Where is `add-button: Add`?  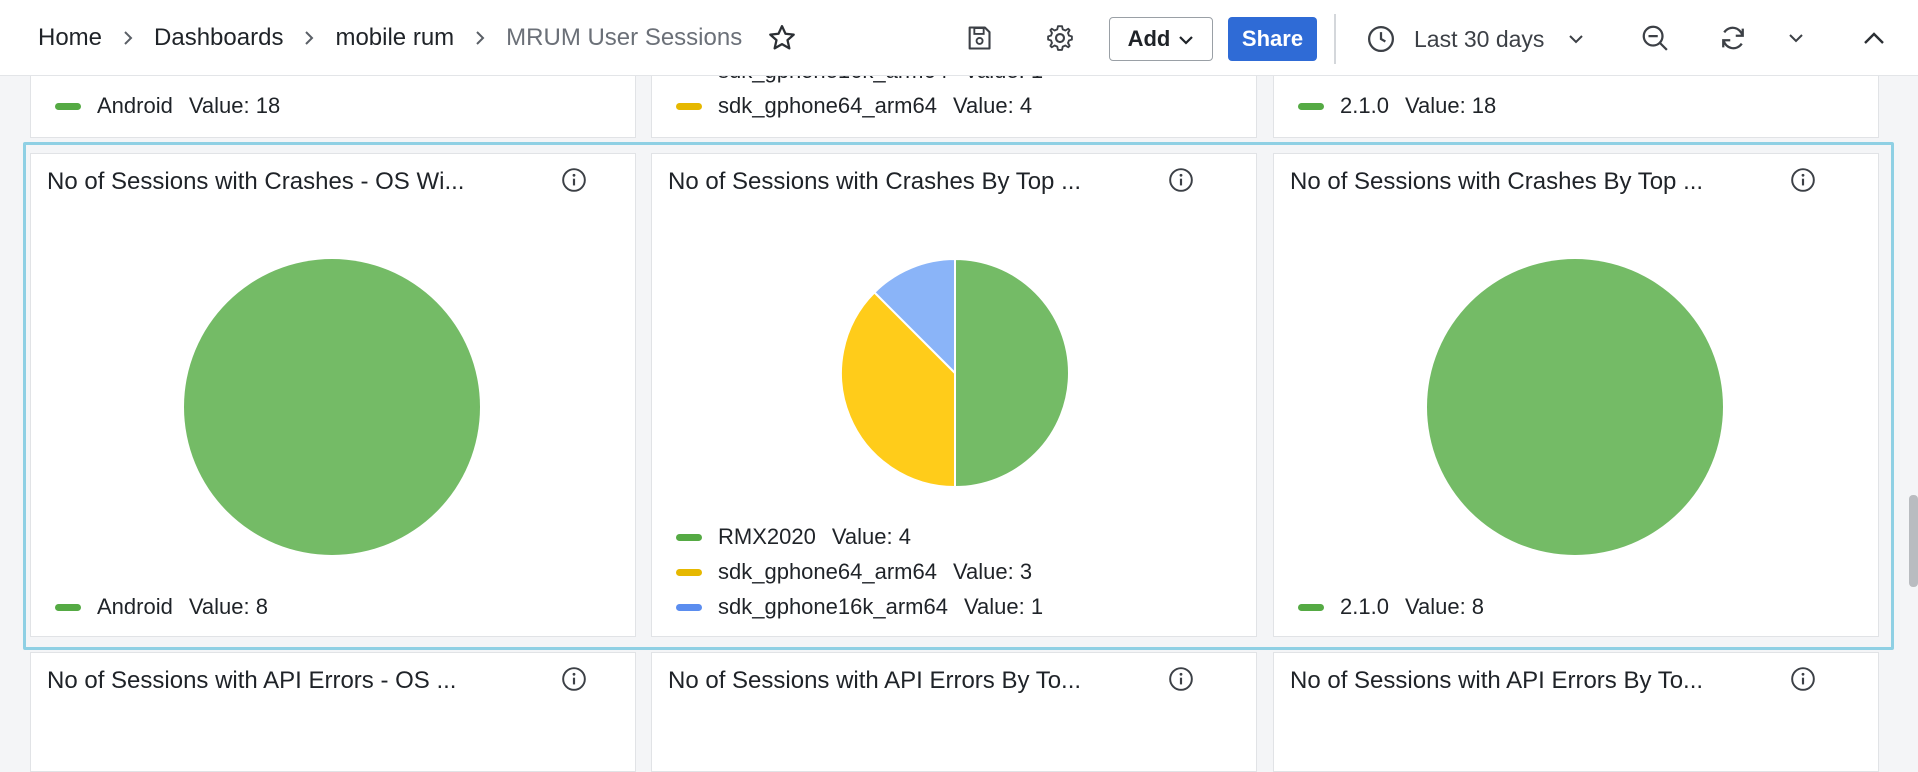 add-button: Add is located at coordinates (1161, 39).